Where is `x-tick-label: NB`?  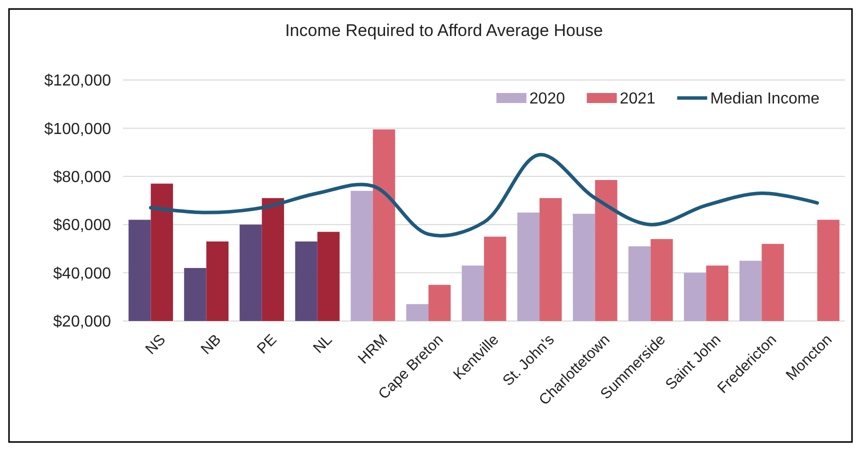 x-tick-label: NB is located at coordinates (211, 344).